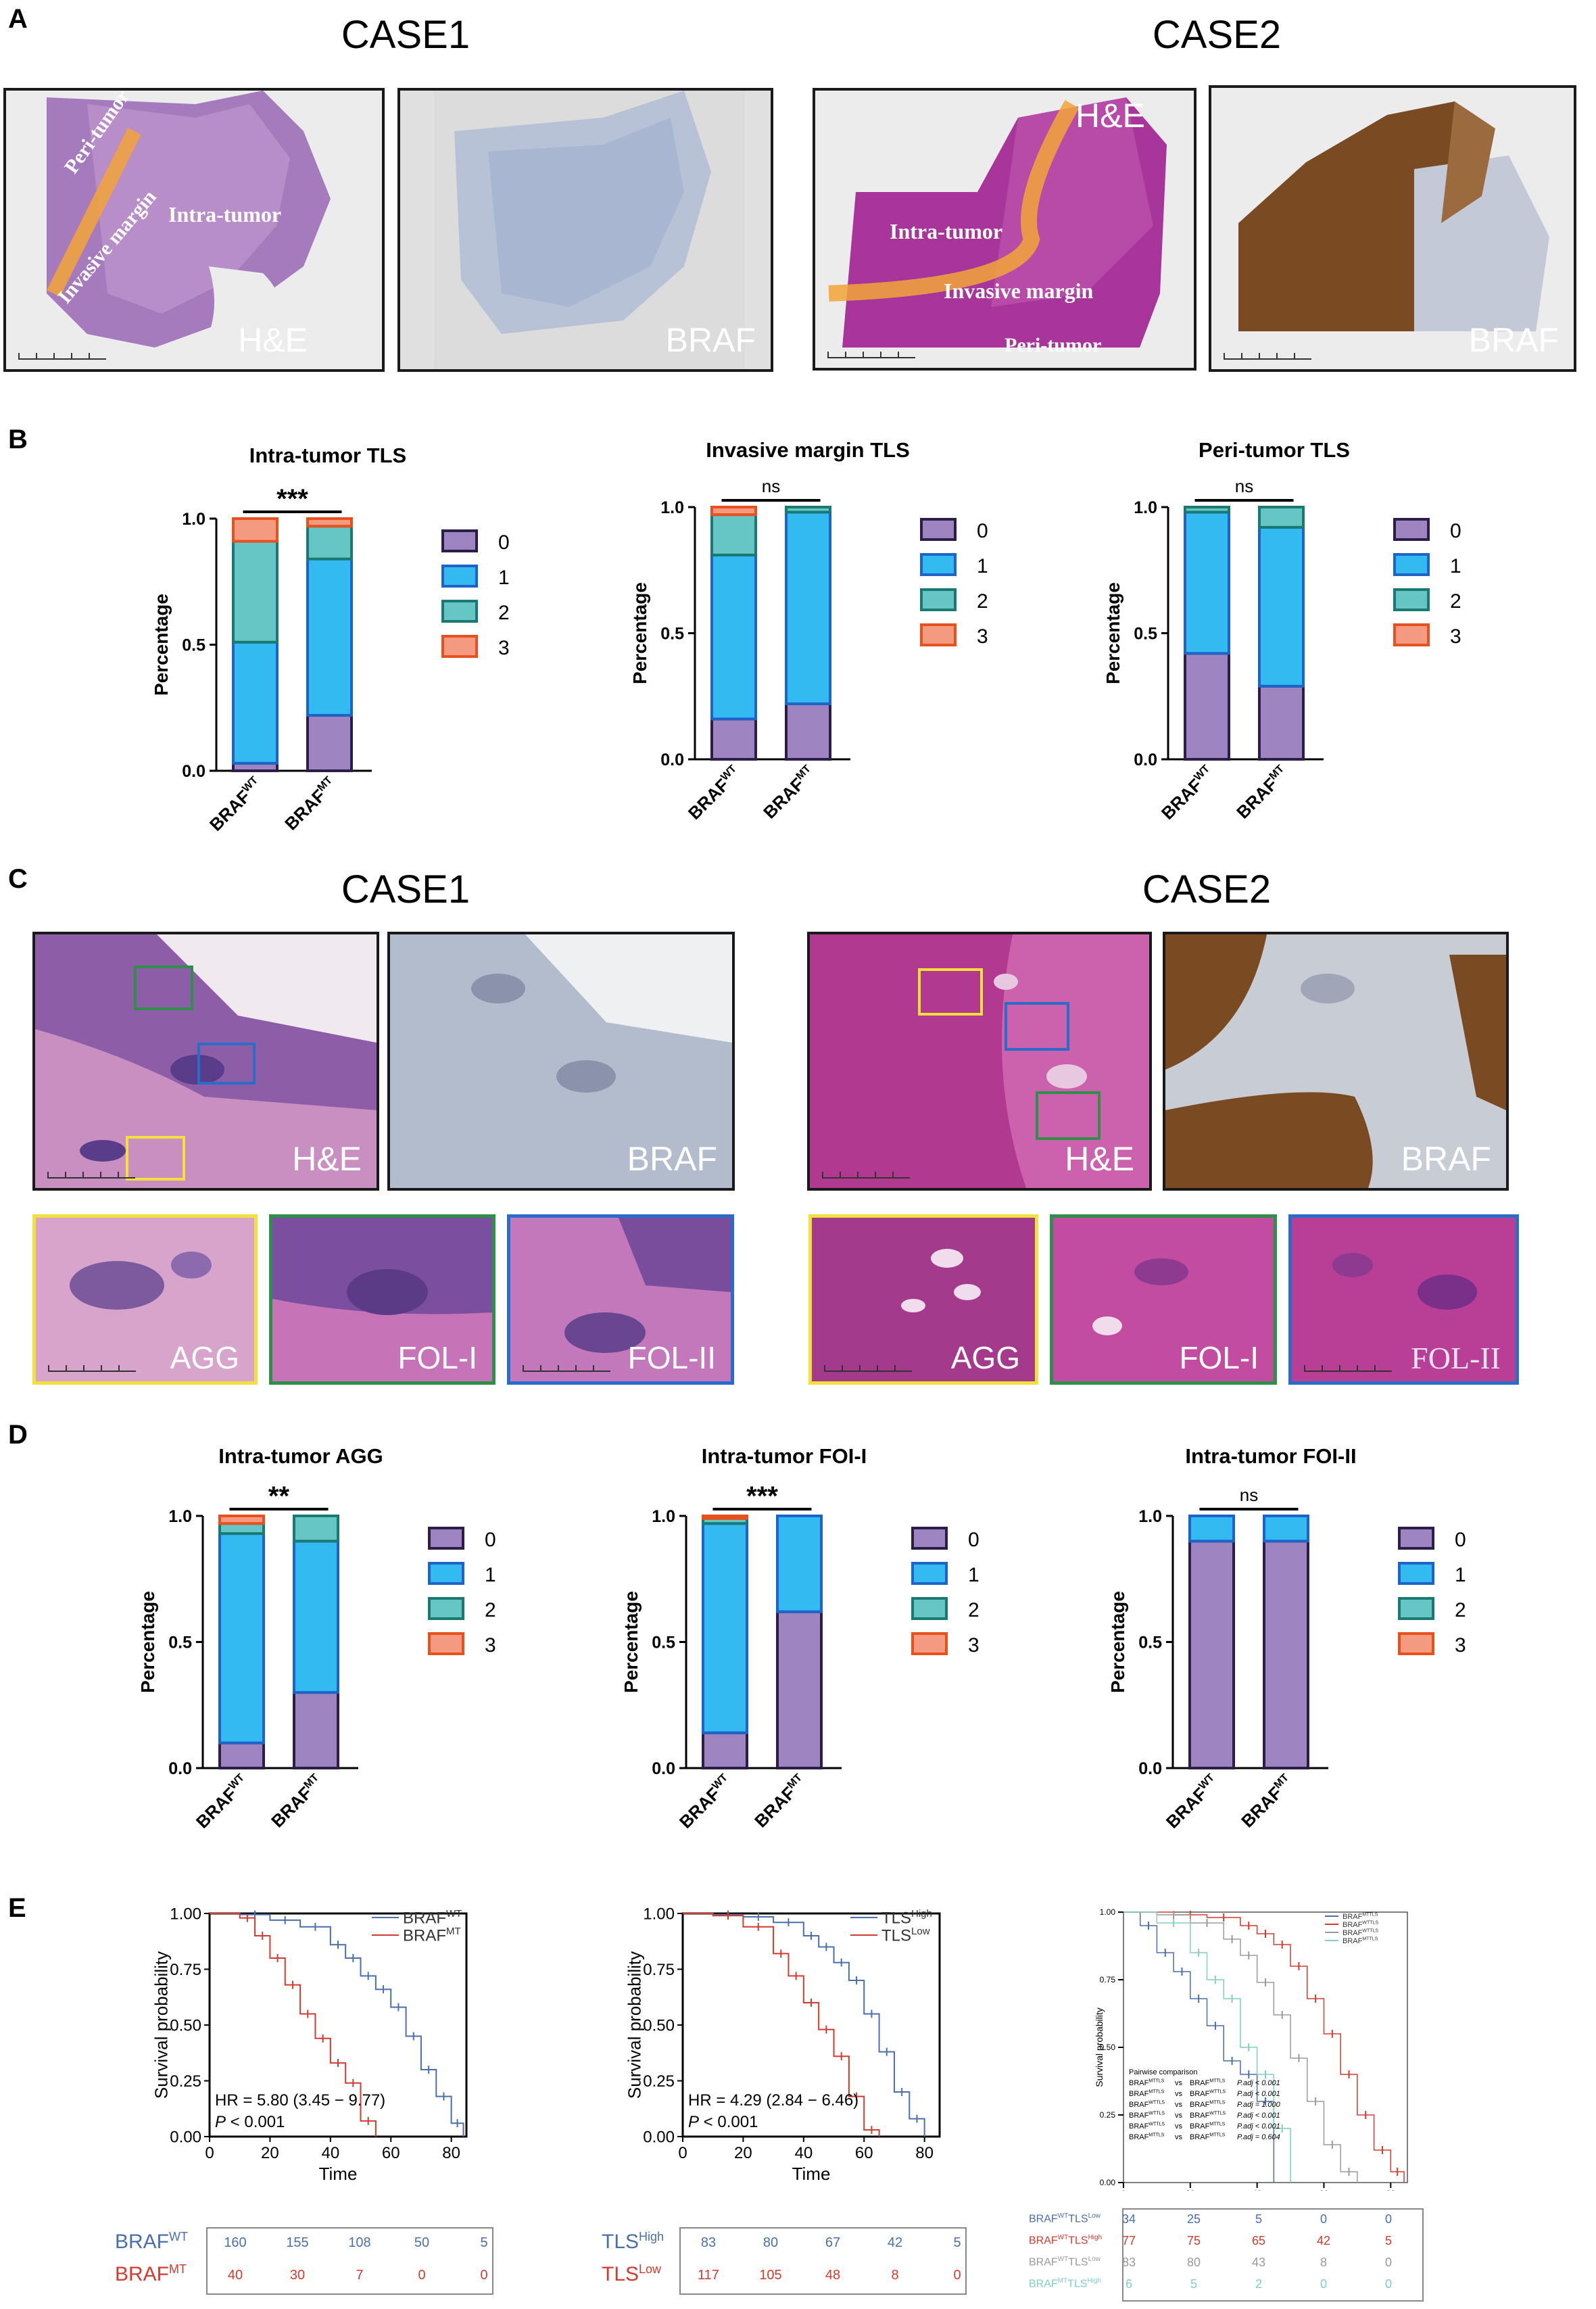  I want to click on risk-cell: 42, so click(895, 2242).